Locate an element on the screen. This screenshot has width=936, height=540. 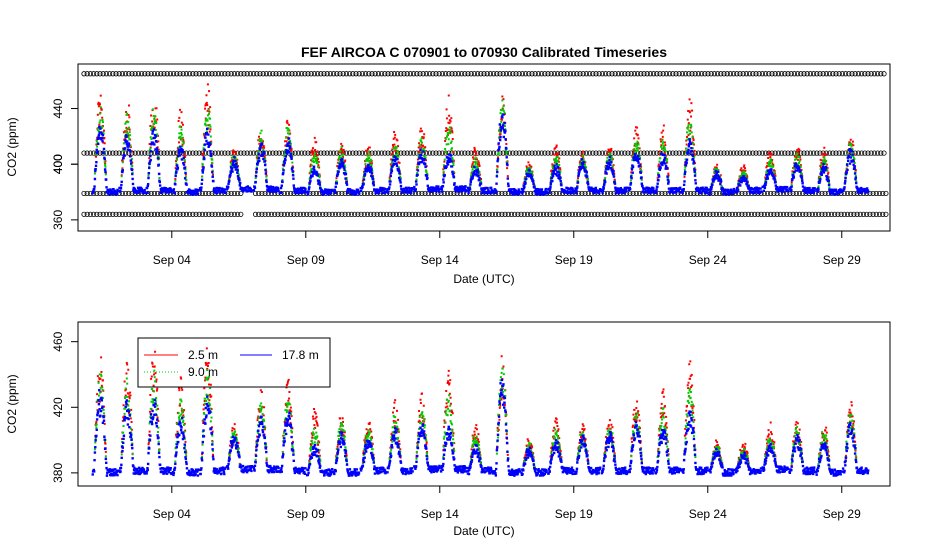
top-y-tick-label: 440 is located at coordinates (58, 108).